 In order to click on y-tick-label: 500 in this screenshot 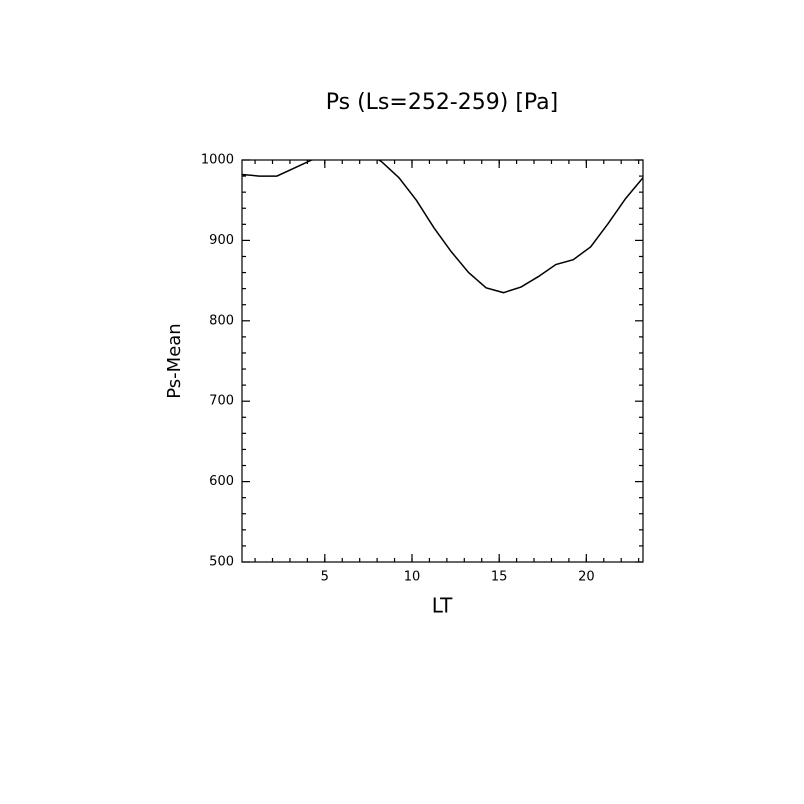, I will do `click(221, 562)`.